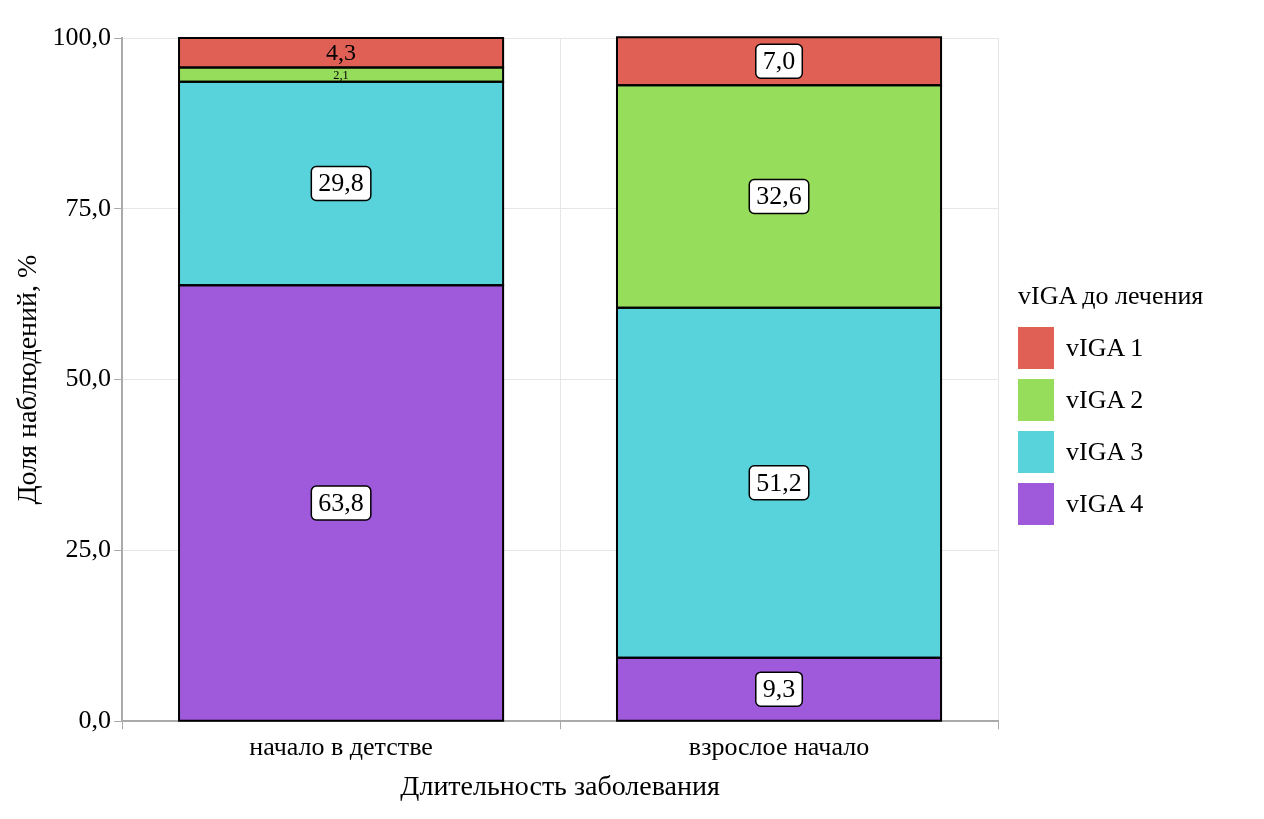  I want to click on y-tick-label: 50,0, so click(88, 378).